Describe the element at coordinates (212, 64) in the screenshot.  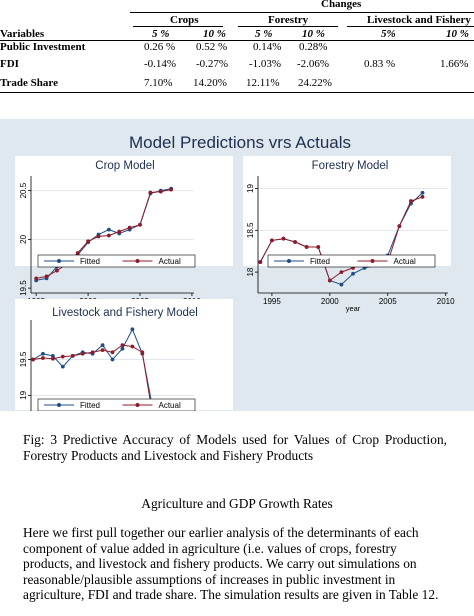
I see `table-cell: -0.27%` at that location.